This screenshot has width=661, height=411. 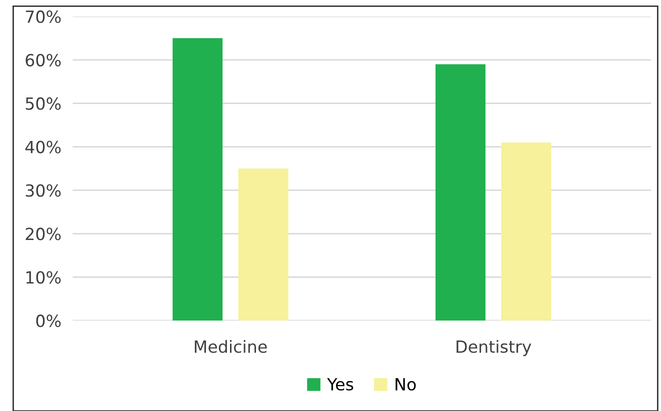 I want to click on y-tick-label: 60%, so click(x=43, y=60).